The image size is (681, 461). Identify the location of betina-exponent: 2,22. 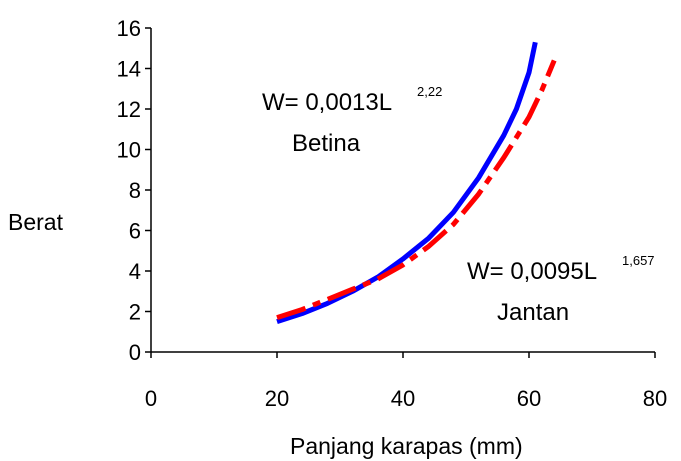
(429, 91).